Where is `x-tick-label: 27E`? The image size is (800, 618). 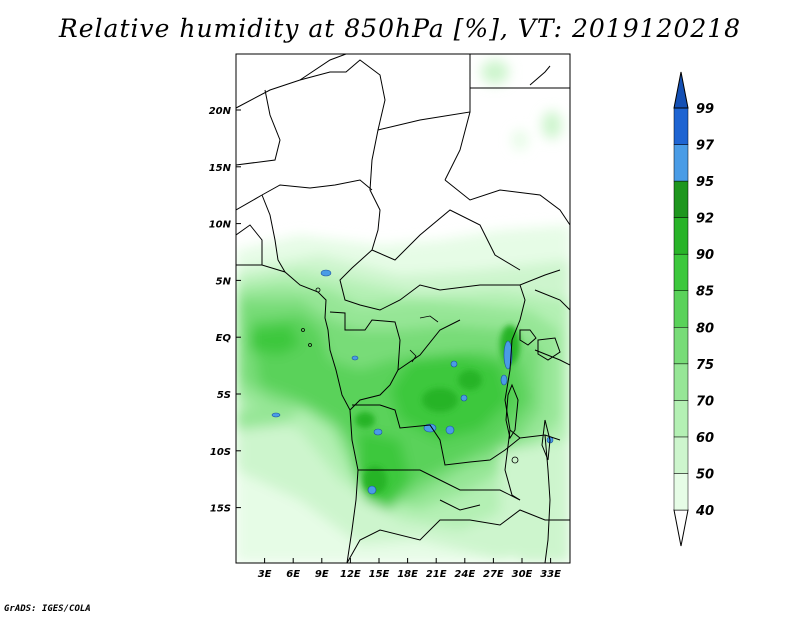
x-tick-label: 27E is located at coordinates (493, 574).